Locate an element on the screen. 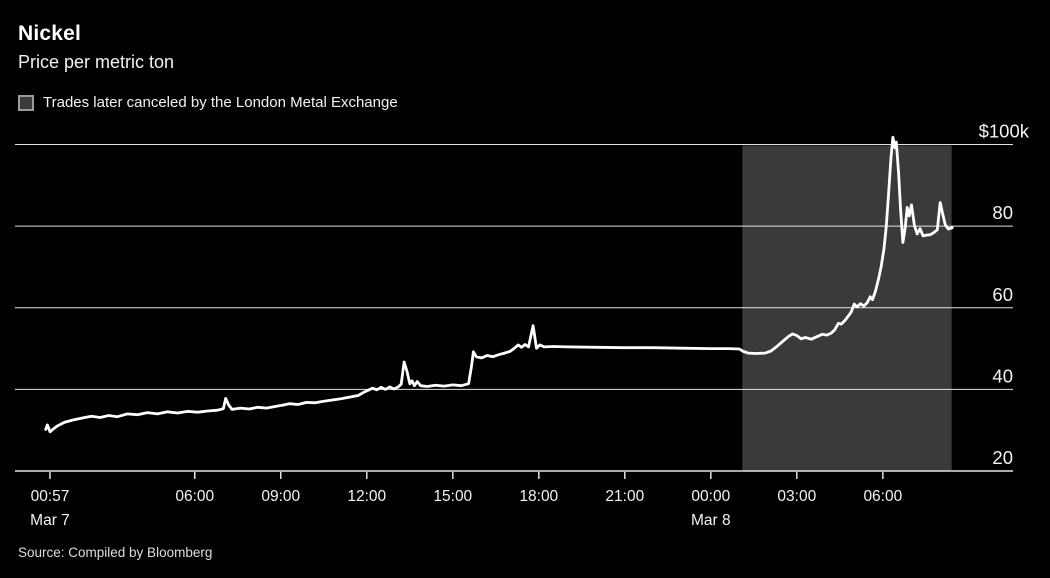 This screenshot has width=1050, height=578. x-tick-label-21:00: 21:00 is located at coordinates (624, 496).